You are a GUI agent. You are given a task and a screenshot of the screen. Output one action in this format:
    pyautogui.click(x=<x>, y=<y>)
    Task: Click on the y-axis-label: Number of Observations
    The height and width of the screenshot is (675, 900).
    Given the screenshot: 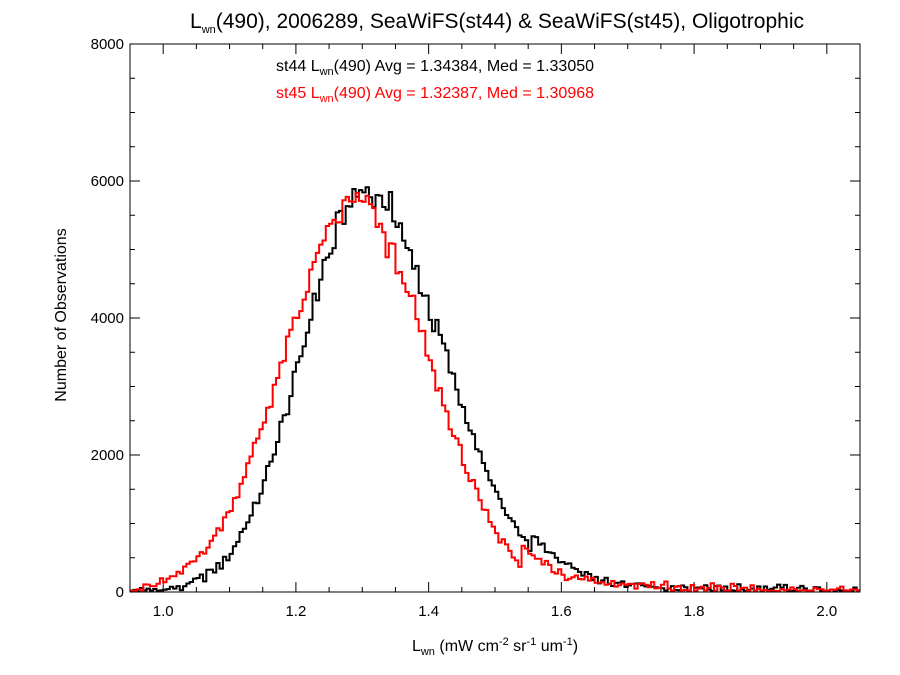 What is the action you would take?
    pyautogui.click(x=61, y=314)
    